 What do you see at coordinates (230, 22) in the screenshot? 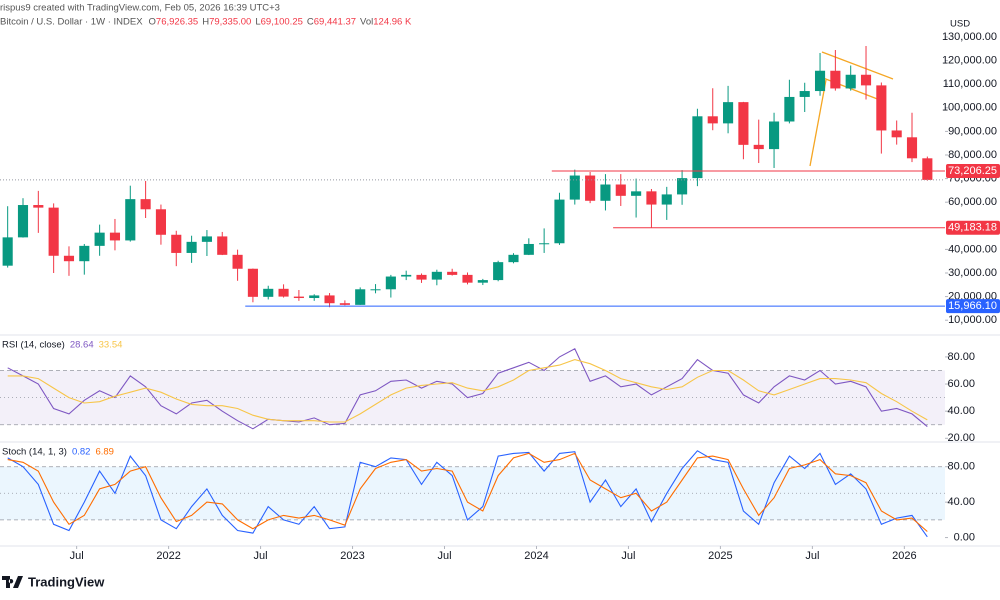
I see `ohlc-value: 79,335.00` at bounding box center [230, 22].